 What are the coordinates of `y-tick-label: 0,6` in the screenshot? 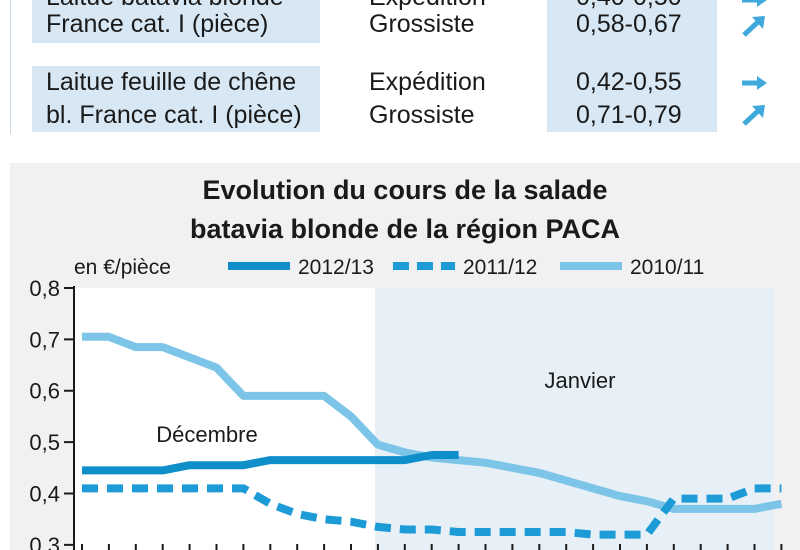 It's located at (44, 391).